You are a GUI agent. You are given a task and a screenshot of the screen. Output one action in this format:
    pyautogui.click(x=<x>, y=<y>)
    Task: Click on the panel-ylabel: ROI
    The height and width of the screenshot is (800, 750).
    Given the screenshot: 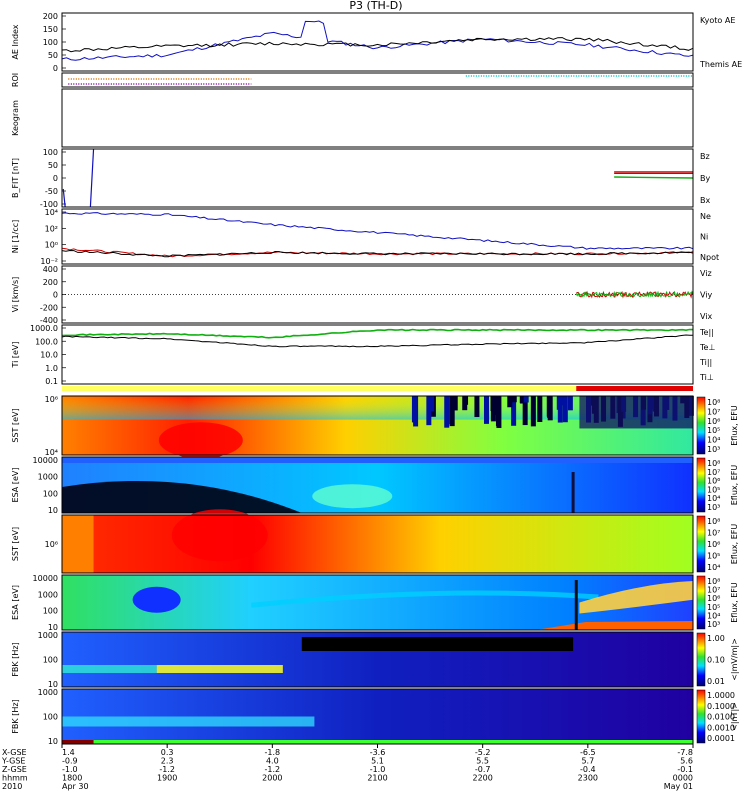 What is the action you would take?
    pyautogui.click(x=15, y=80)
    